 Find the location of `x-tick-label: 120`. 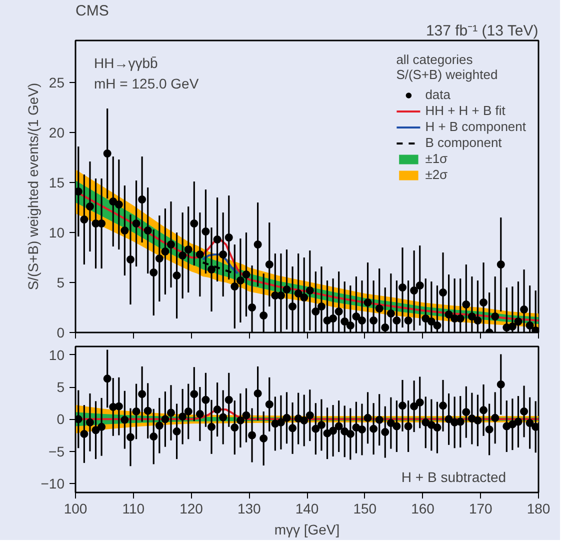

x-tick-label: 120 is located at coordinates (192, 508).